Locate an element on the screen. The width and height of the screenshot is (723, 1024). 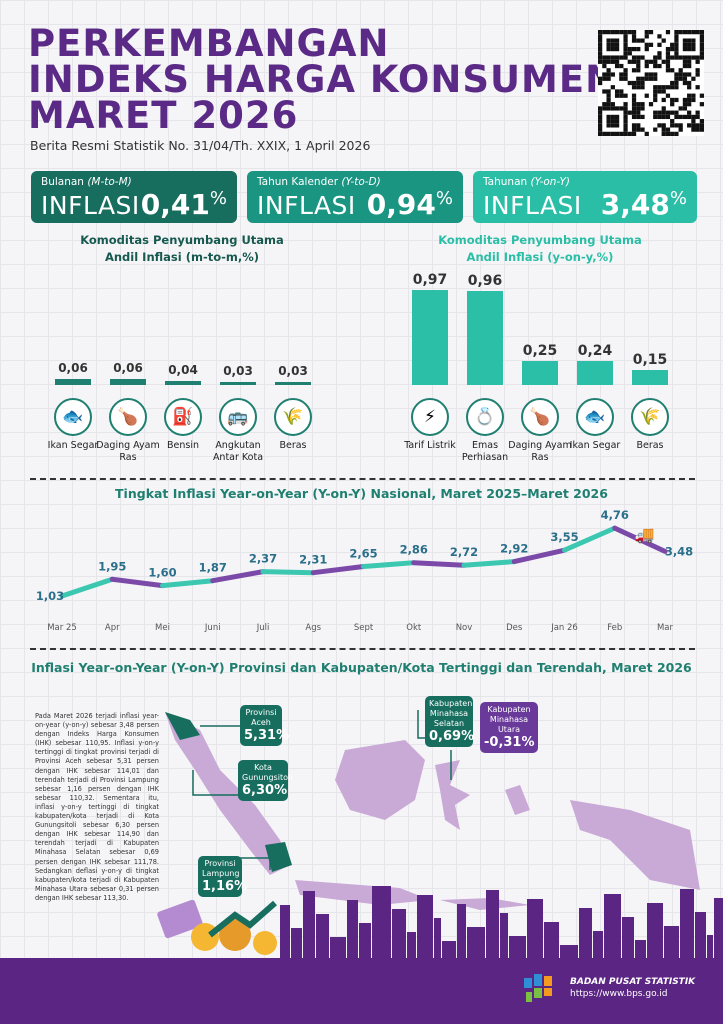
x-axis-label: Mar 25 is located at coordinates (62, 628).